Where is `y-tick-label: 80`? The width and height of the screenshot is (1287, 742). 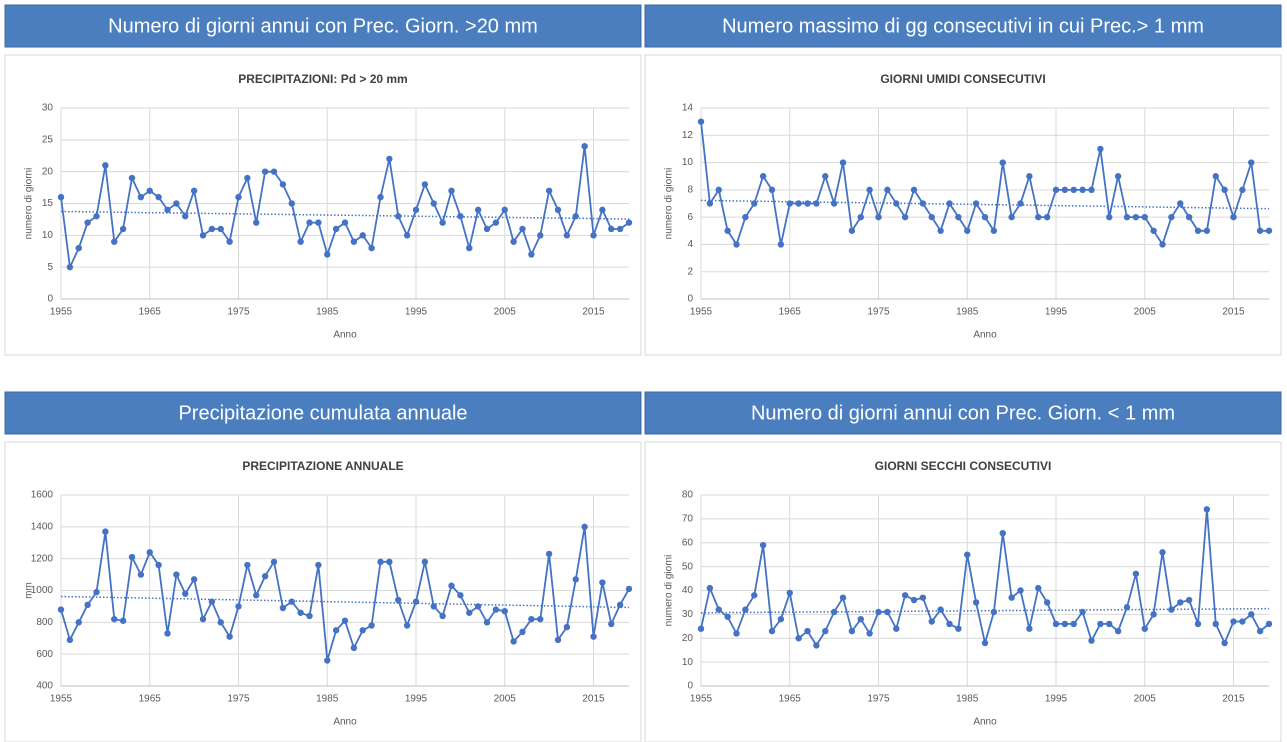
y-tick-label: 80 is located at coordinates (688, 495).